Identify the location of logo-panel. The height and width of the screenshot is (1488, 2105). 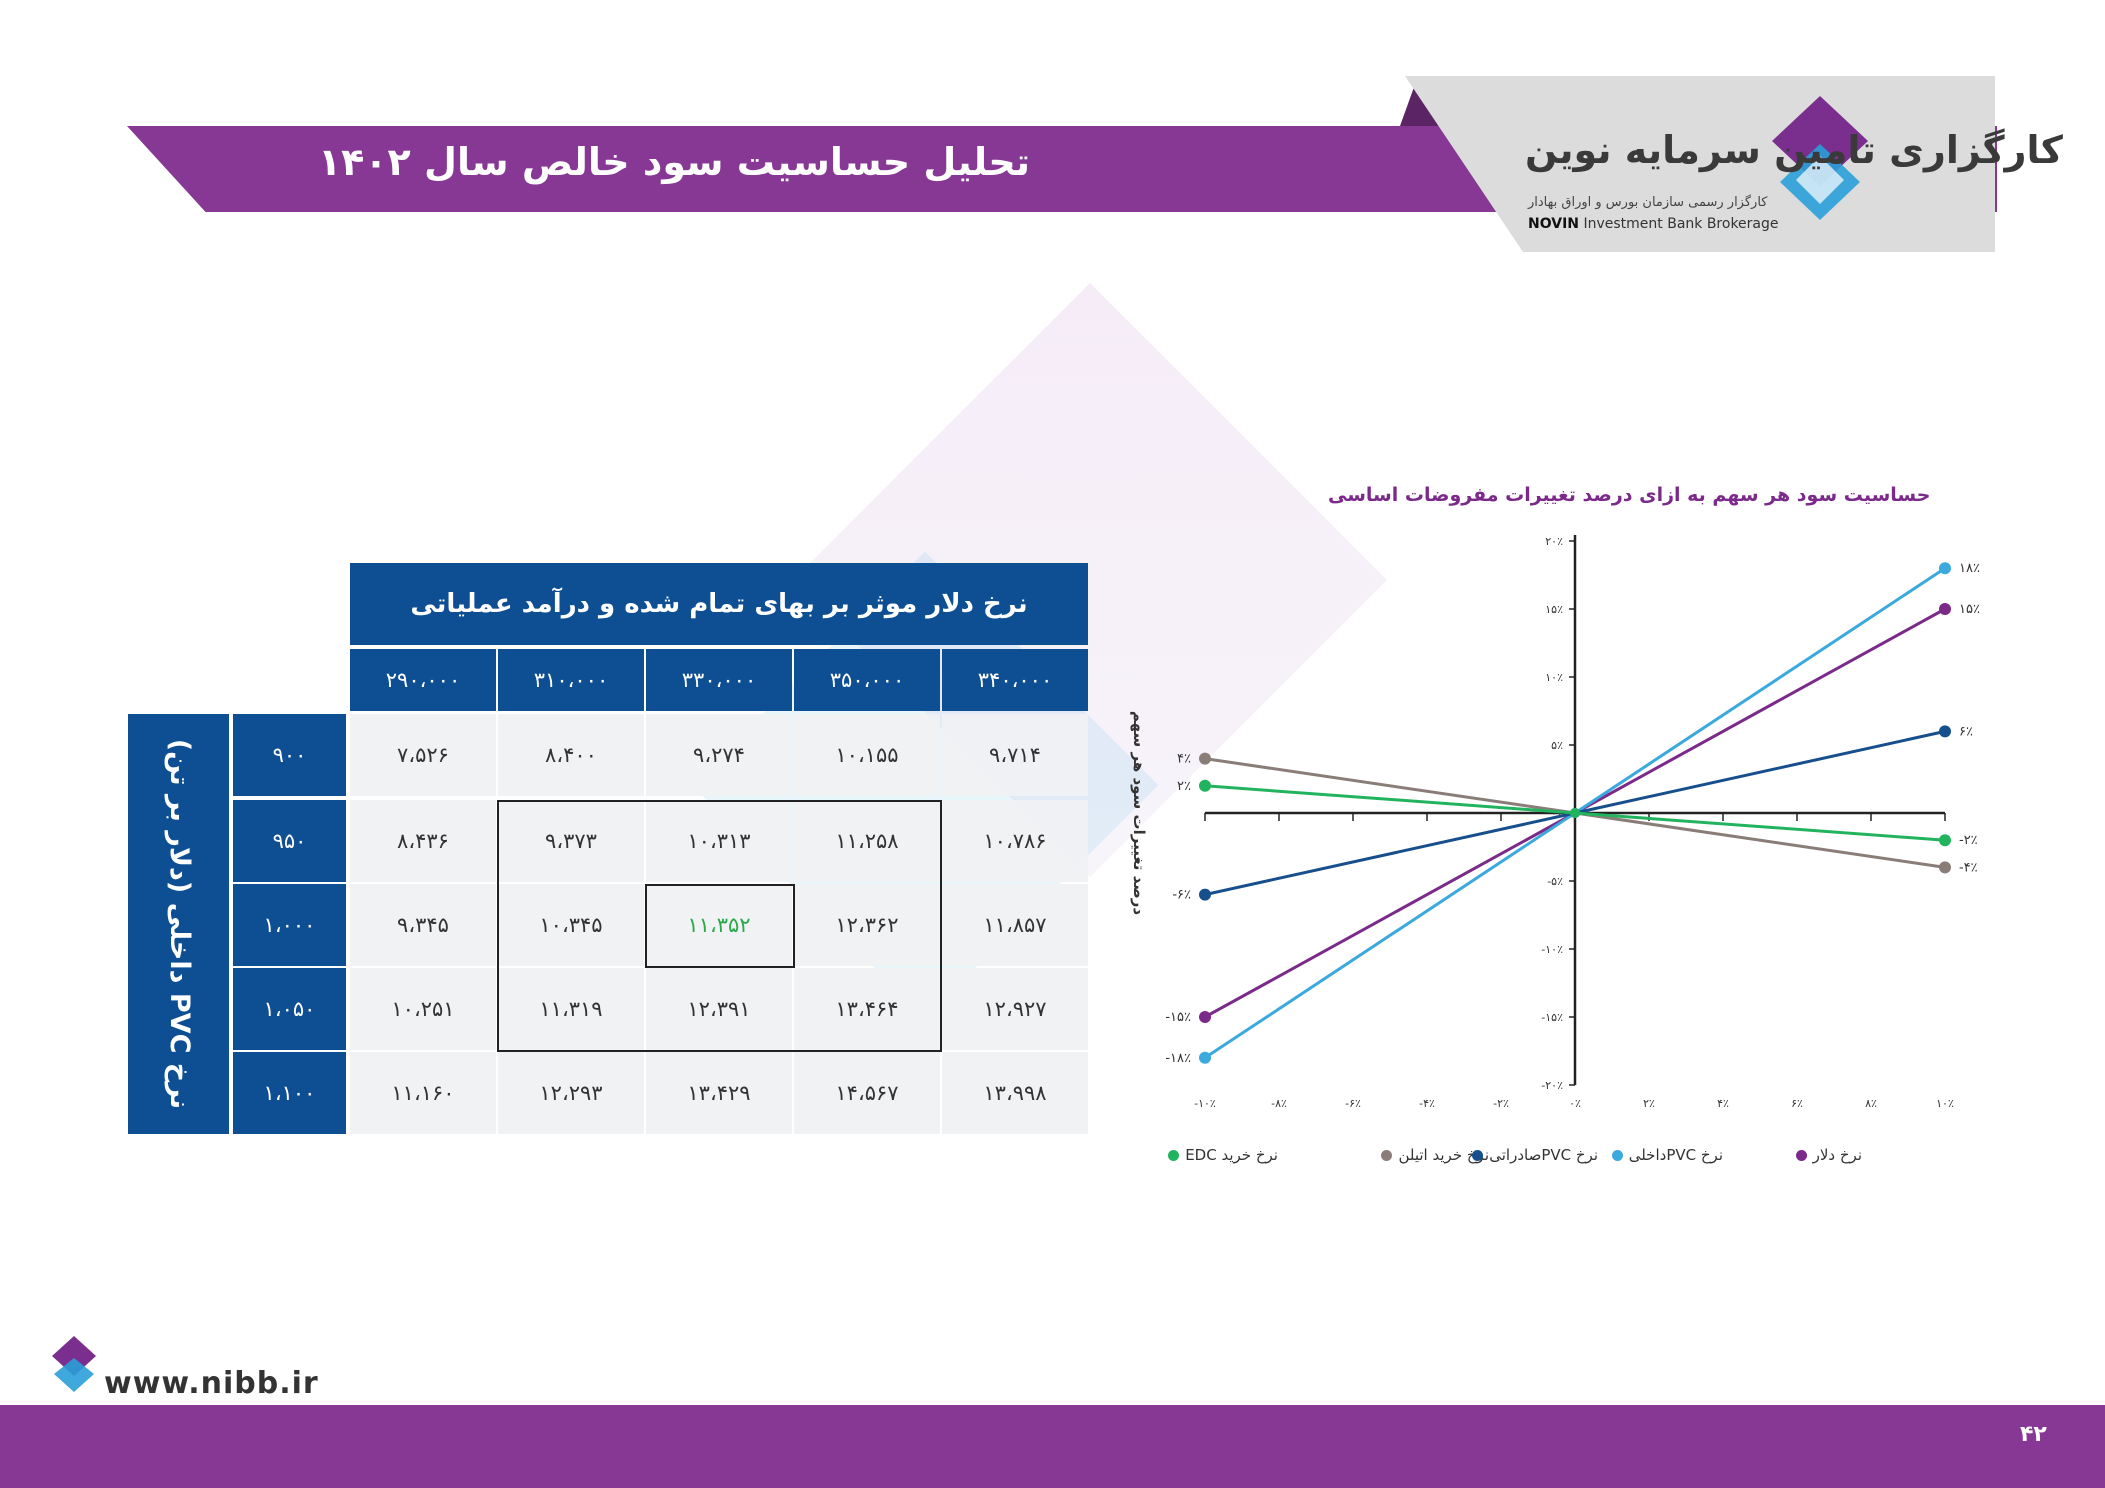
(1700, 164).